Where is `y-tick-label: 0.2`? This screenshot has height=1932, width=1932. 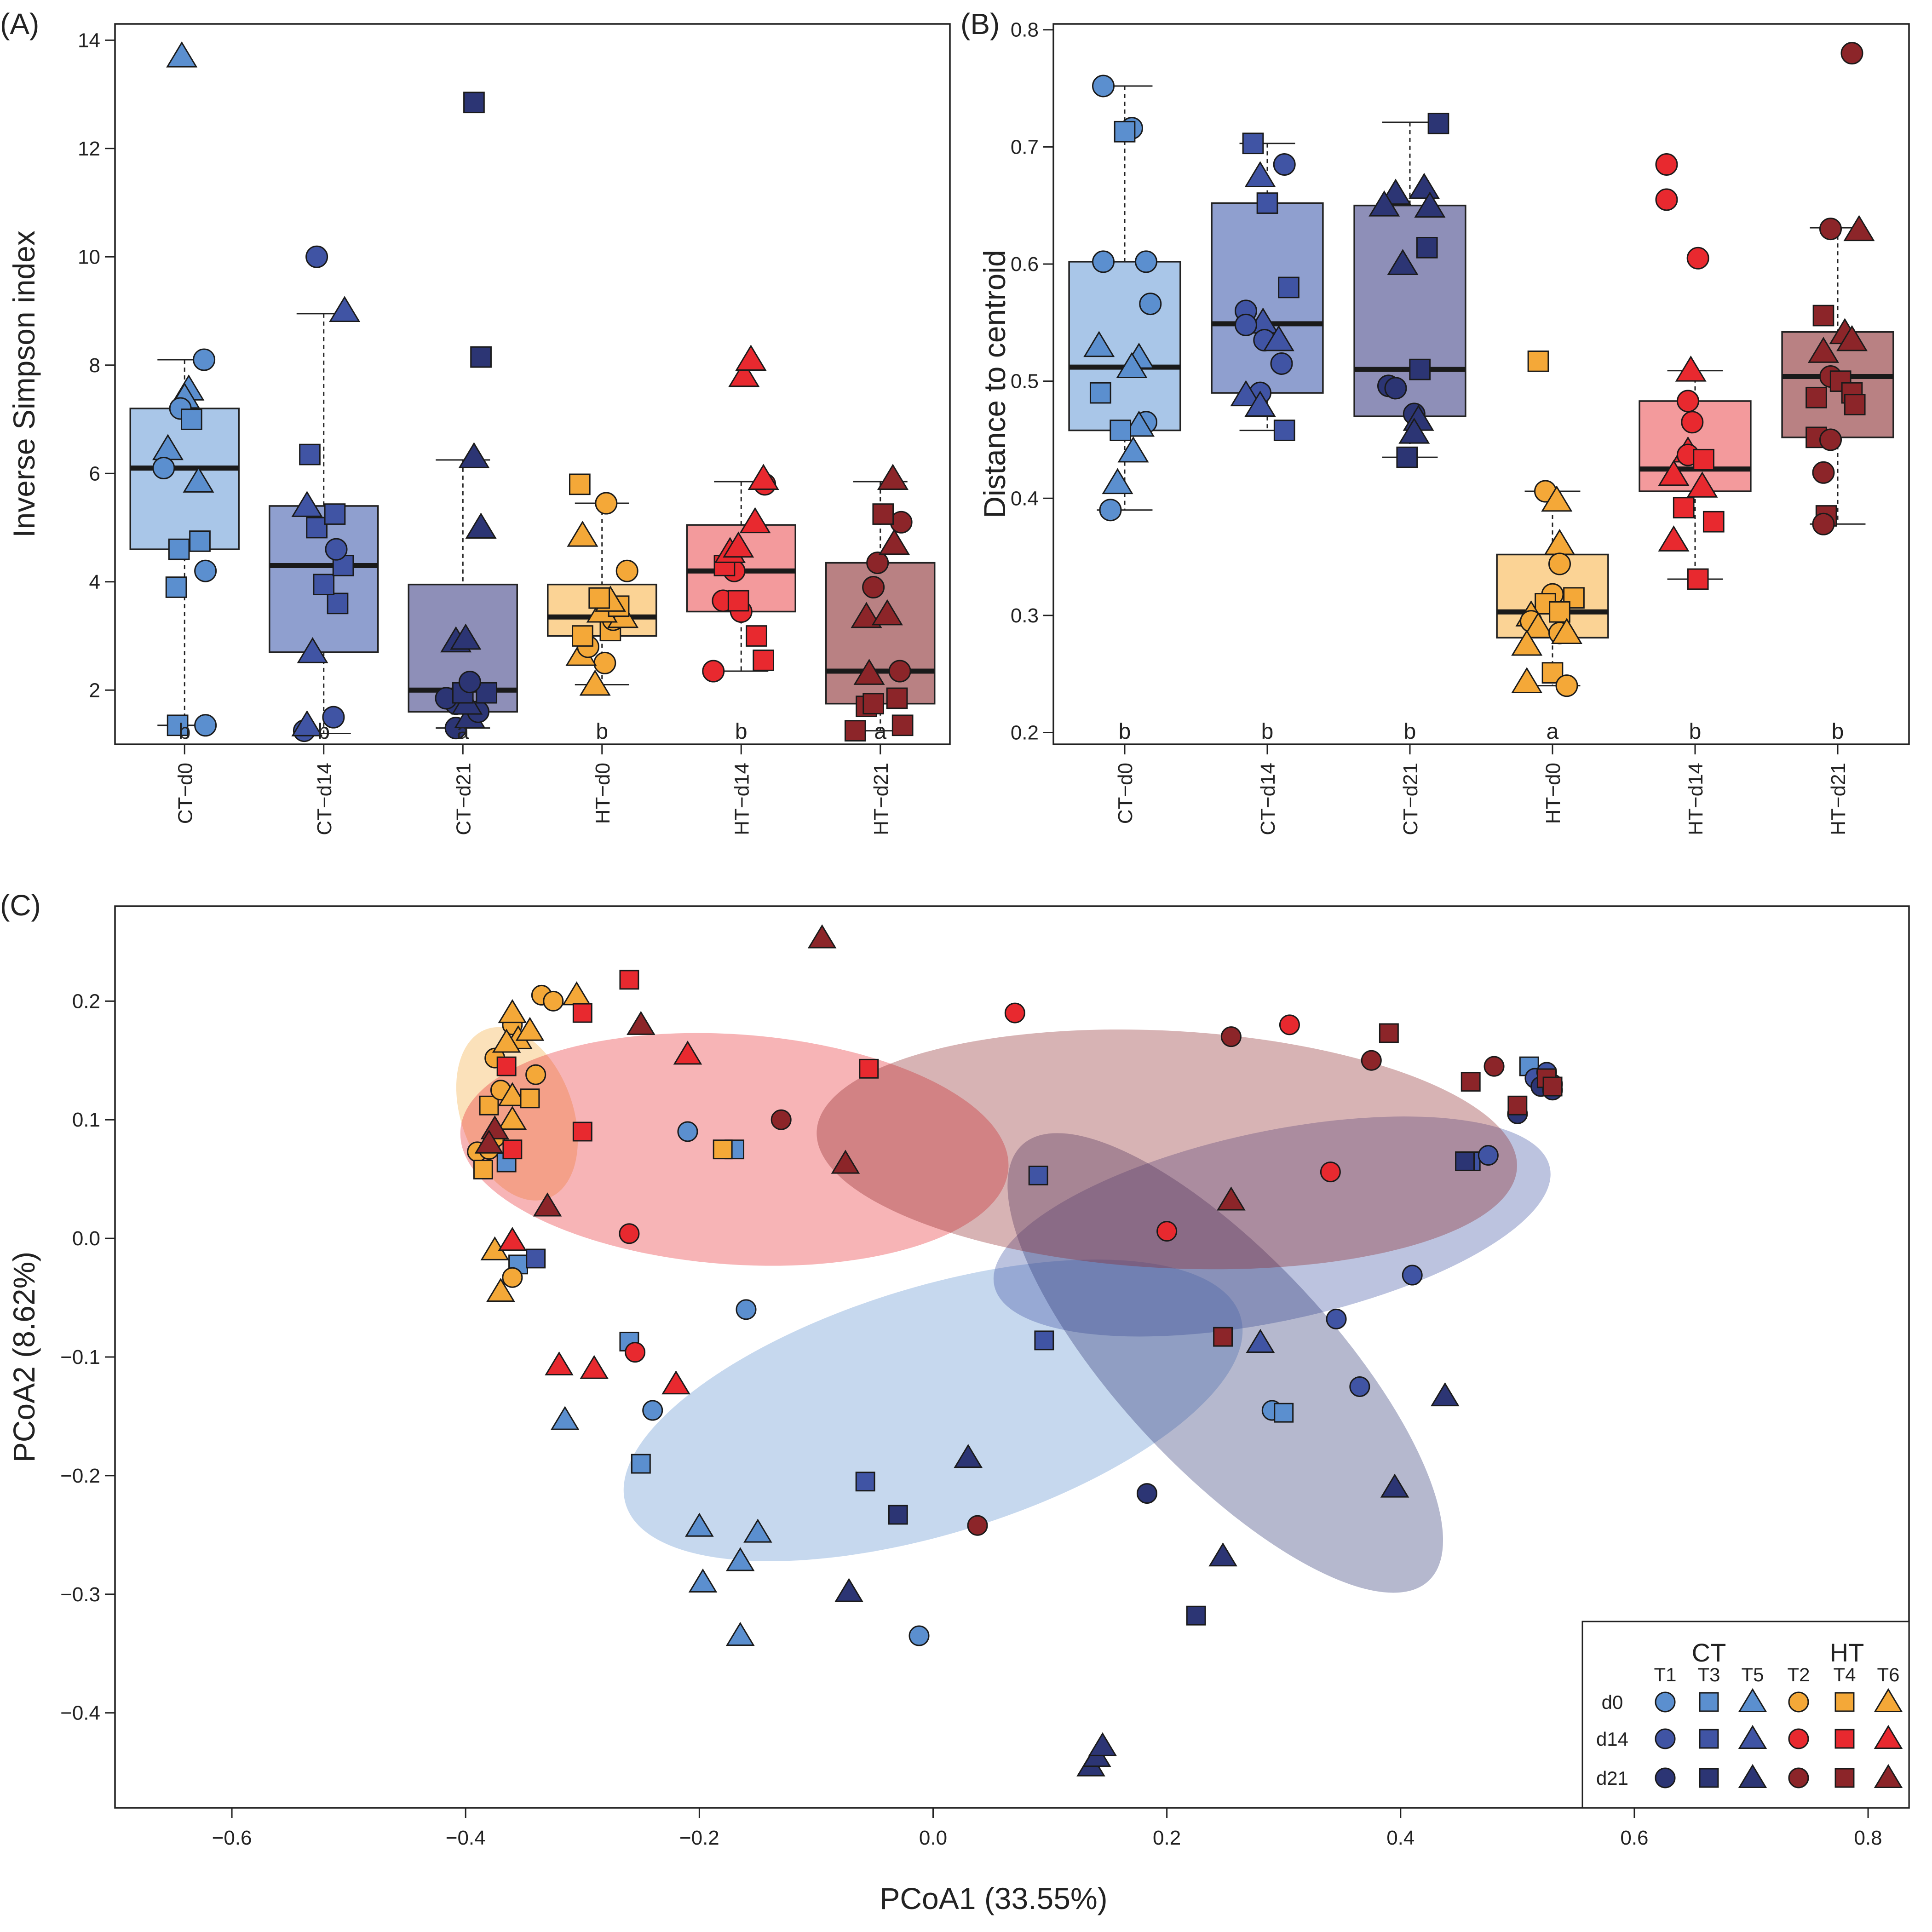
y-tick-label: 0.2 is located at coordinates (1025, 733).